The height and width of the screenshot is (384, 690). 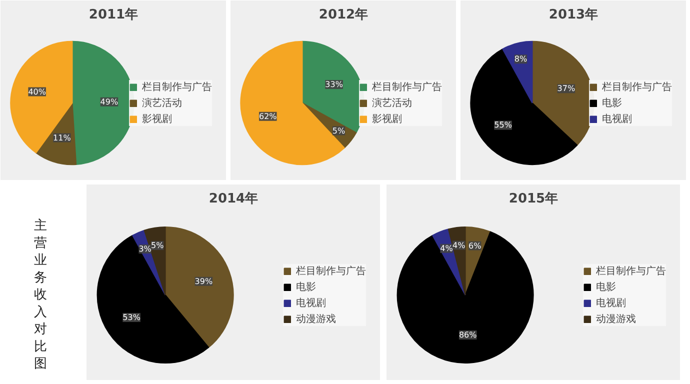 What do you see at coordinates (566, 89) in the screenshot?
I see `data-label: 37%` at bounding box center [566, 89].